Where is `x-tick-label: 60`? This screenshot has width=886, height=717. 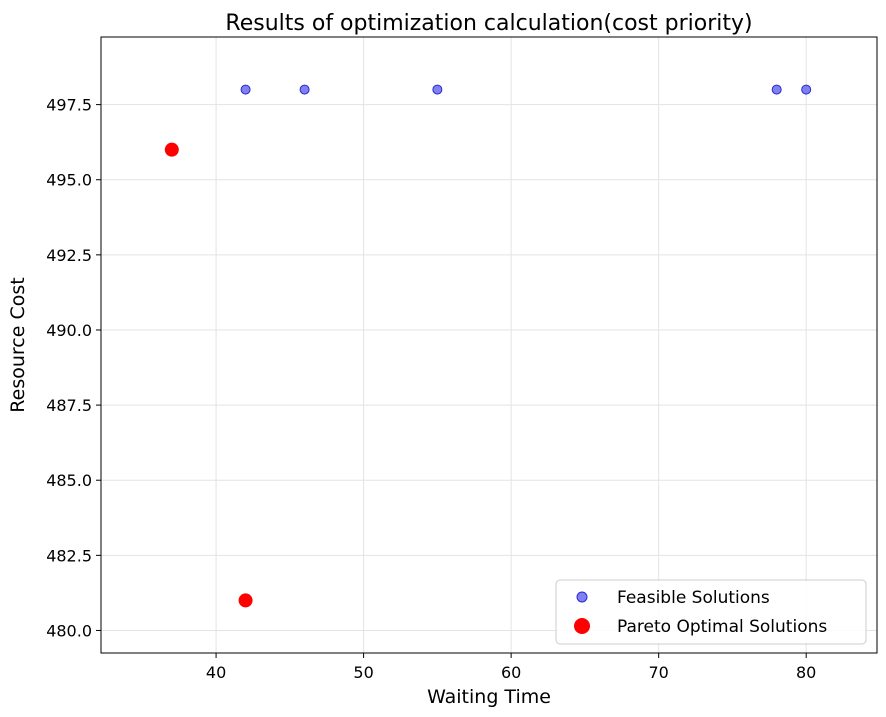 x-tick-label: 60 is located at coordinates (511, 672).